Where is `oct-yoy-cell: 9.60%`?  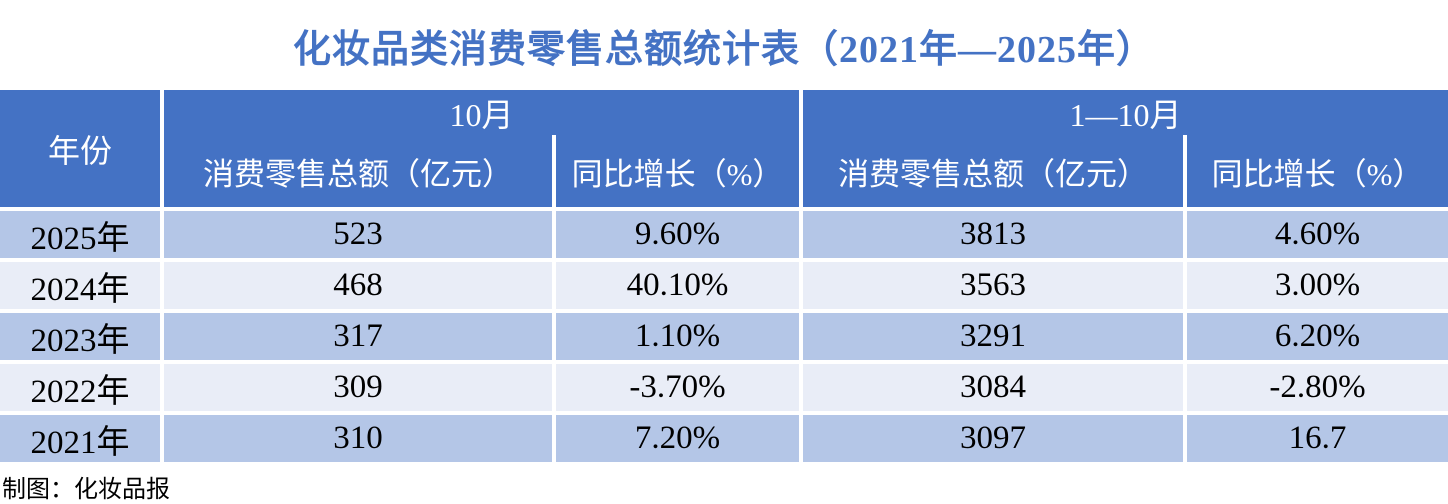 oct-yoy-cell: 9.60% is located at coordinates (677, 234).